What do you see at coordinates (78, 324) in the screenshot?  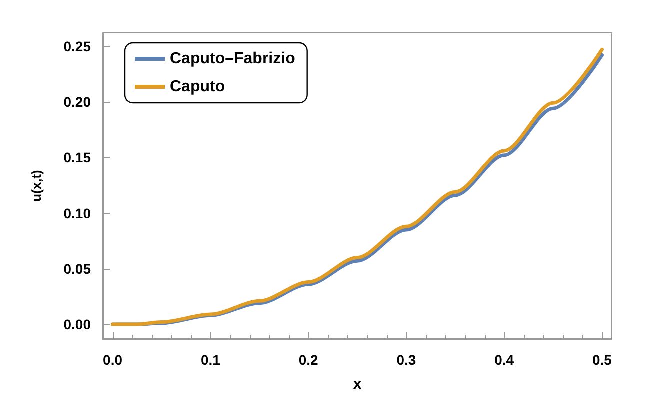 I see `y-tick-label: 0.00` at bounding box center [78, 324].